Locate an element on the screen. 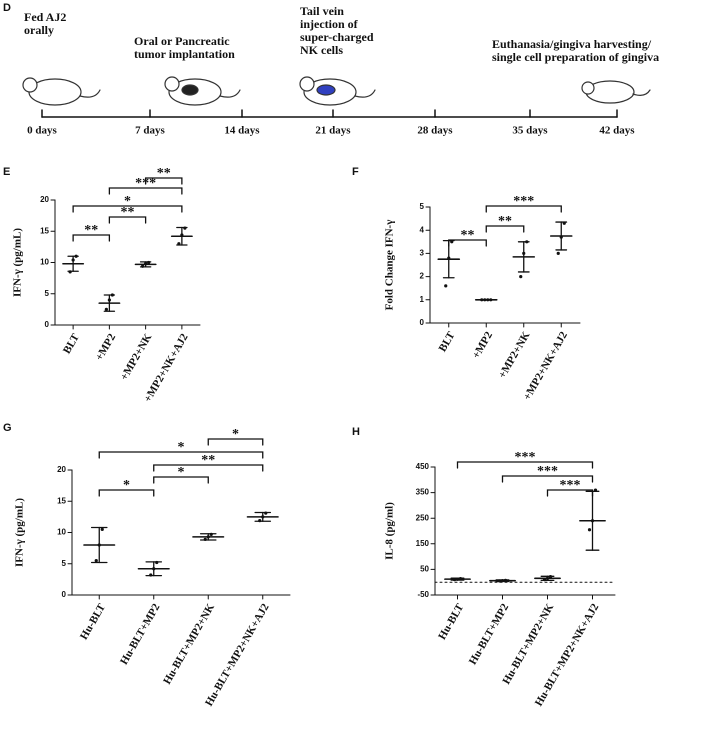 The image size is (708, 745). x-tick-label: Hu-BLT+MP2+NK is located at coordinates (528, 643).